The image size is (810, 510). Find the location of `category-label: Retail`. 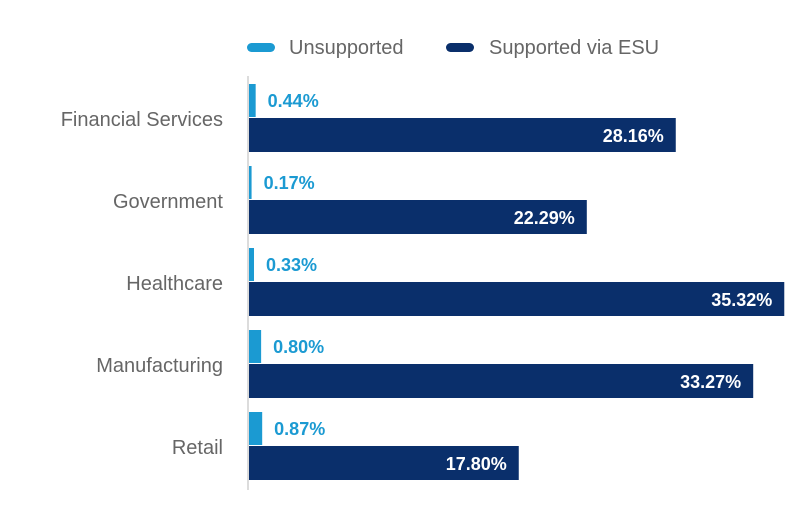

category-label: Retail is located at coordinates (197, 448).